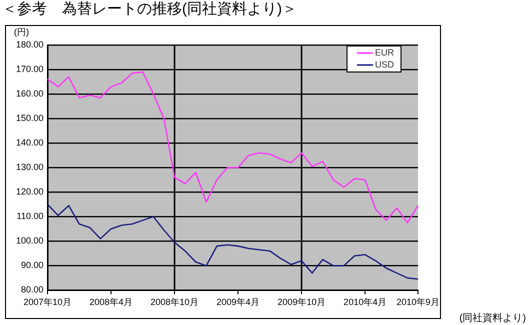 Image resolution: width=530 pixels, height=325 pixels. What do you see at coordinates (30, 118) in the screenshot?
I see `y-tick-label: 150.00` at bounding box center [30, 118].